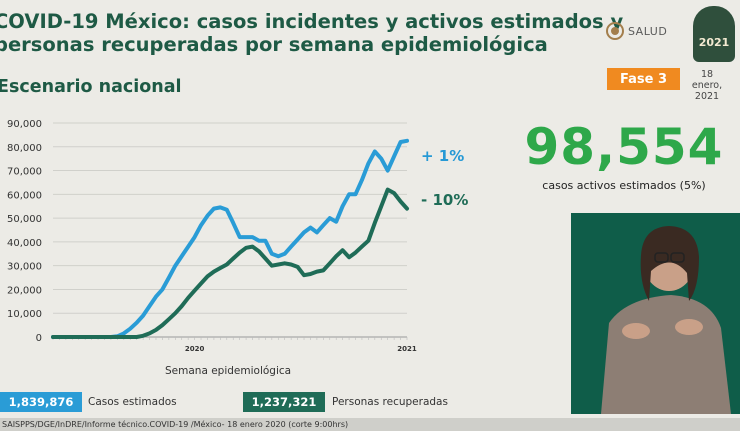  I want to click on y-tick-label: 10,000, so click(24, 314).